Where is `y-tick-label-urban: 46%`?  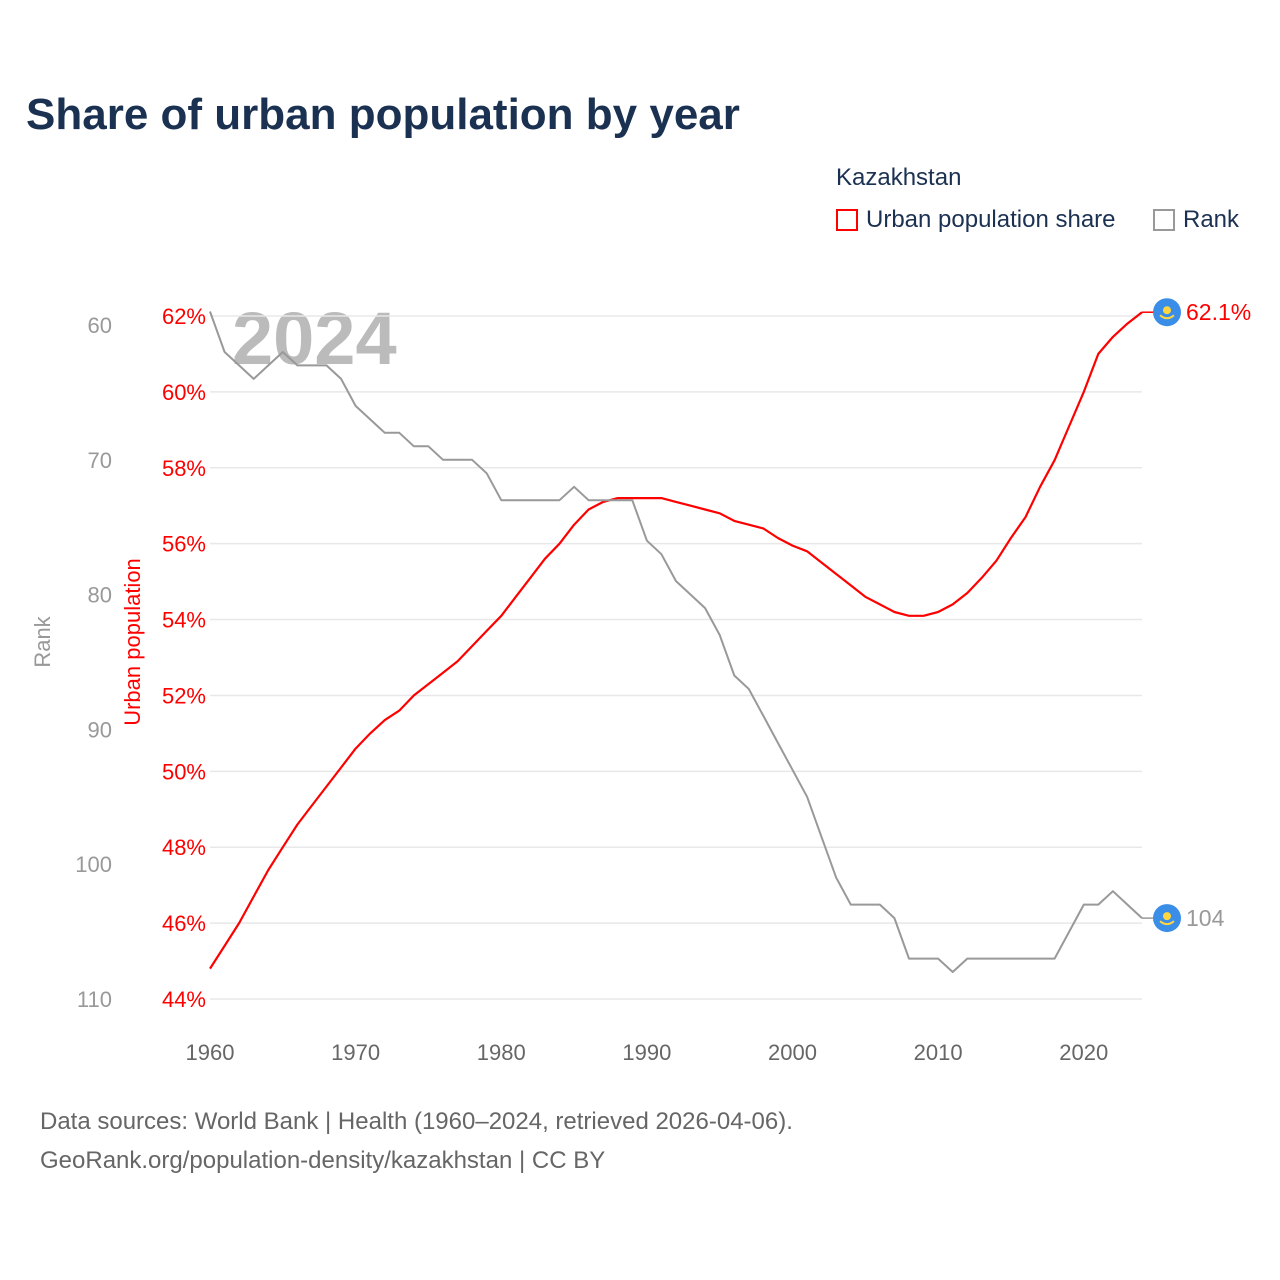 y-tick-label-urban: 46% is located at coordinates (184, 923).